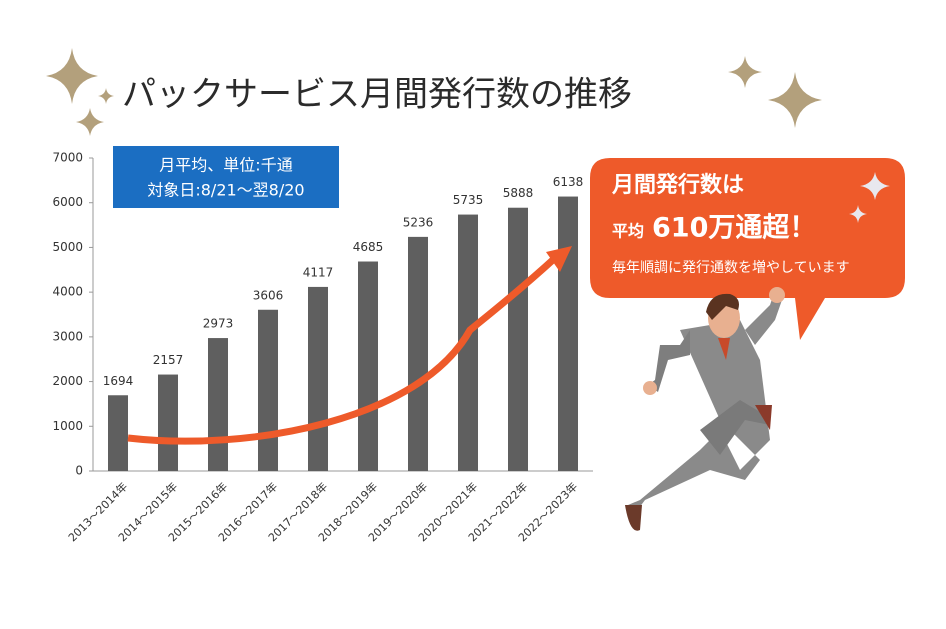 This screenshot has width=946, height=629. I want to click on note-text: 対象日:8/21～翌8/20, so click(225, 190).